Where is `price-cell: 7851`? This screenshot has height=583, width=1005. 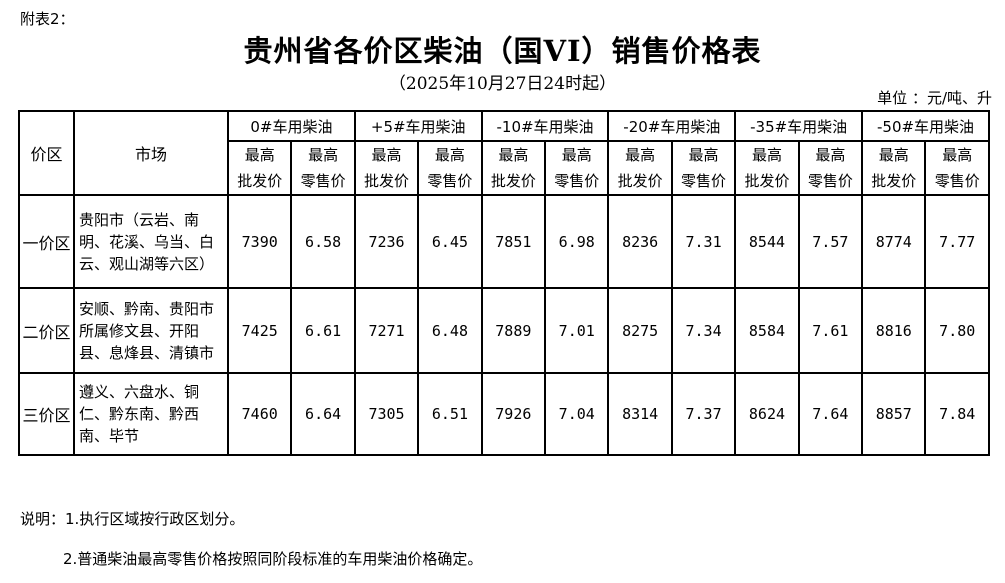 price-cell: 7851 is located at coordinates (513, 241).